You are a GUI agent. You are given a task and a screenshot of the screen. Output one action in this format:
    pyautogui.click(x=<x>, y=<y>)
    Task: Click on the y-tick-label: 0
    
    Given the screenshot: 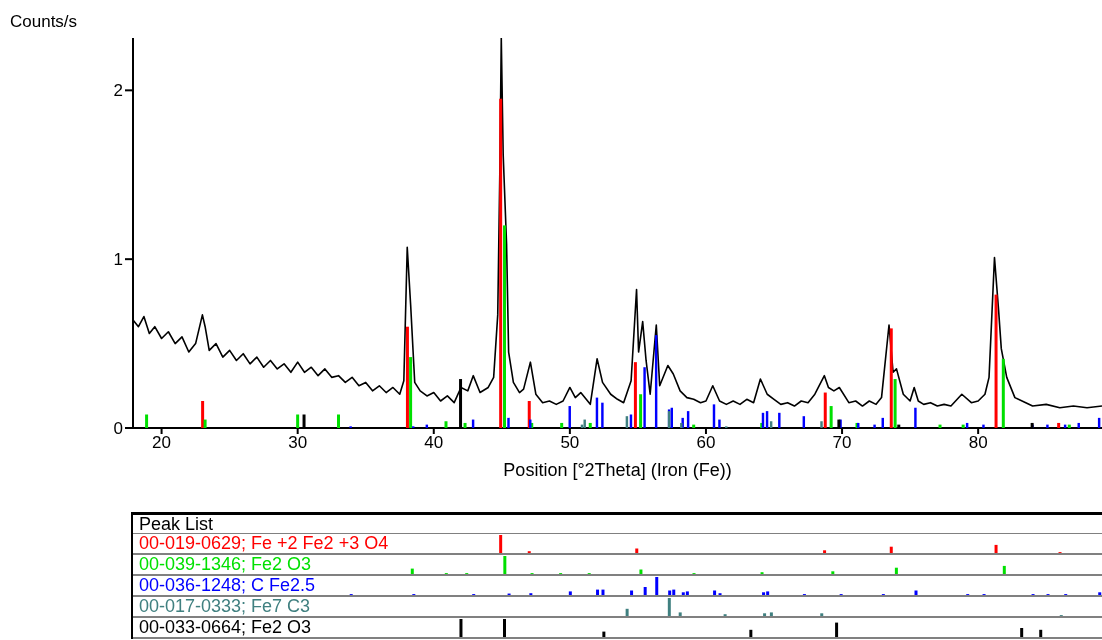 What is the action you would take?
    pyautogui.click(x=118, y=429)
    